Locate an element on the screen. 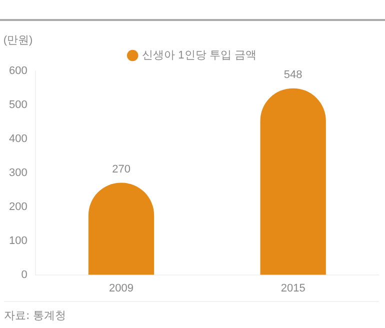 The image size is (385, 328). data-label: 548 is located at coordinates (293, 75).